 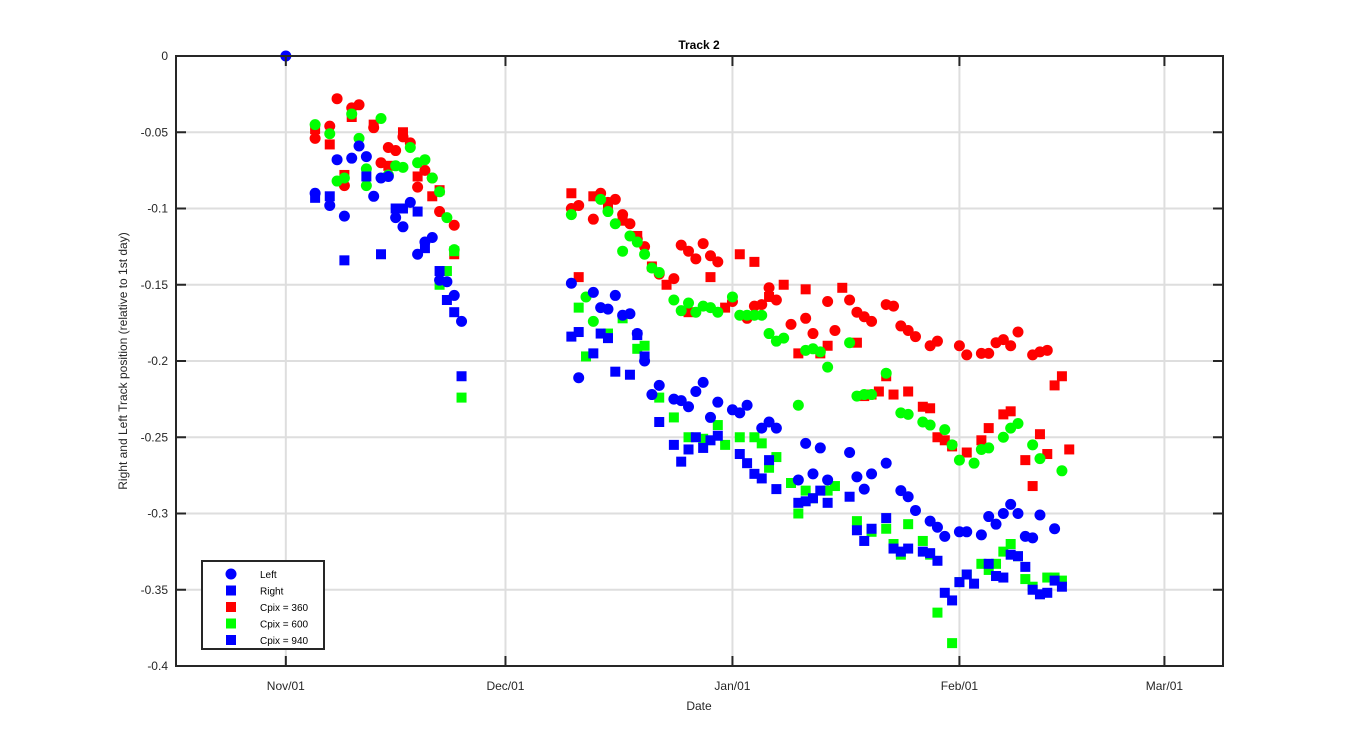 I want to click on legend-label: Right, so click(x=272, y=592).